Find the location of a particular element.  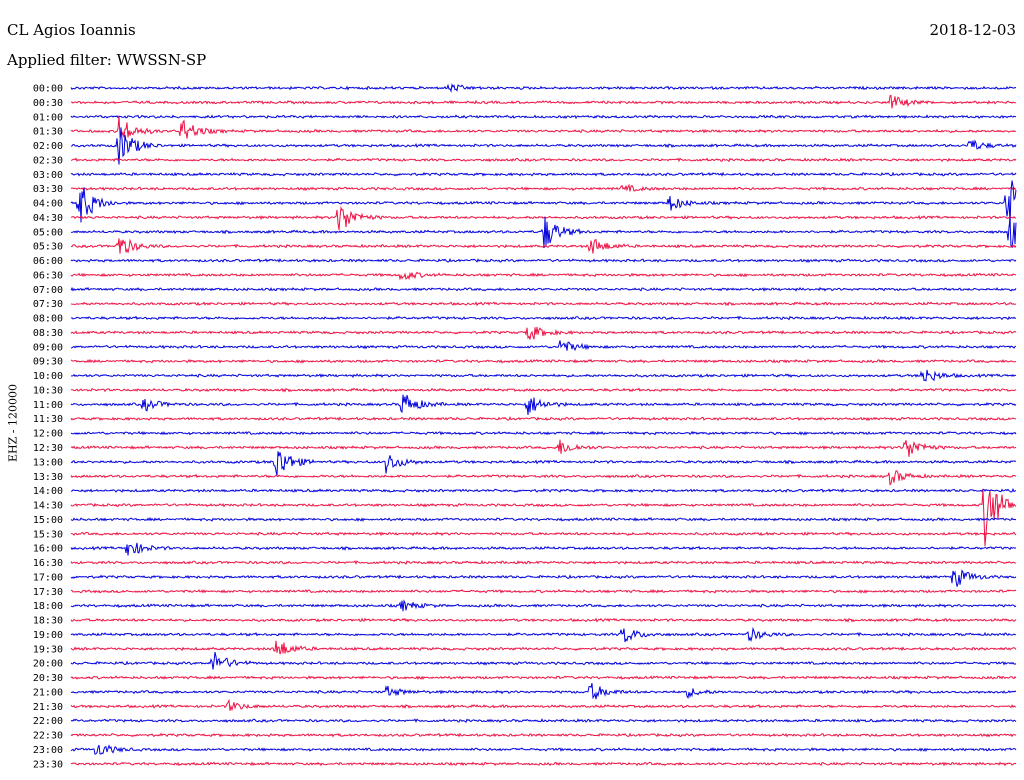

hour-tick-label: 11:00 is located at coordinates (48, 405).